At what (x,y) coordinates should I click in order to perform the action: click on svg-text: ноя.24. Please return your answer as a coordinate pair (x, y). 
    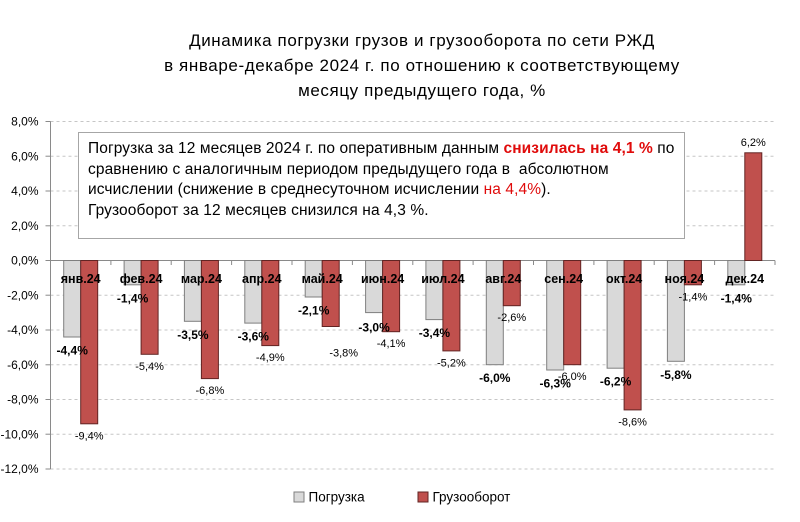
    Looking at the image, I should click on (685, 279).